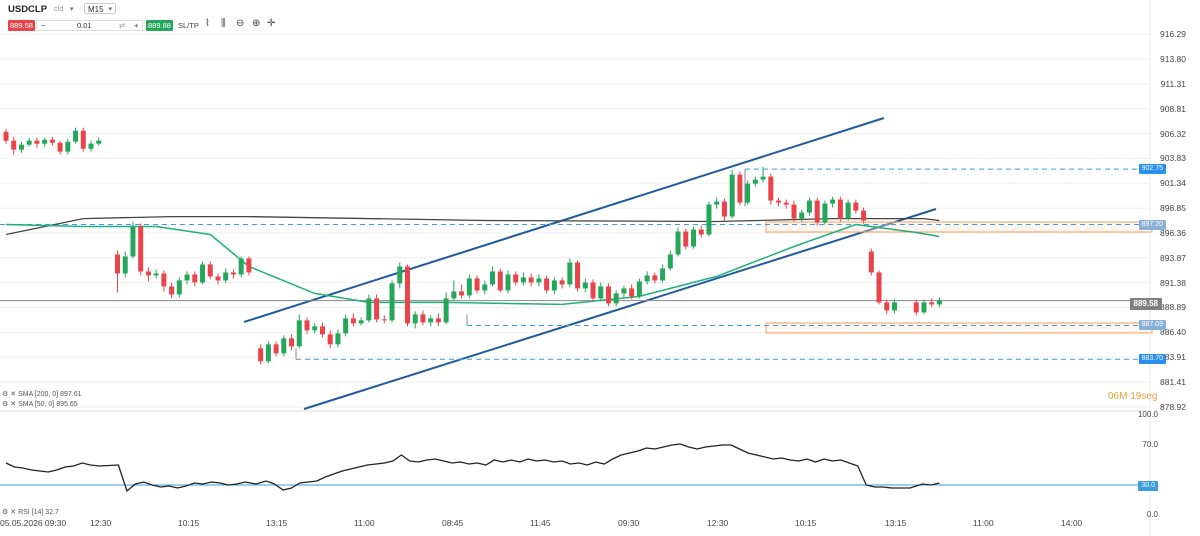  What do you see at coordinates (959, 227) in the screenshot?
I see `zone-box-upper` at bounding box center [959, 227].